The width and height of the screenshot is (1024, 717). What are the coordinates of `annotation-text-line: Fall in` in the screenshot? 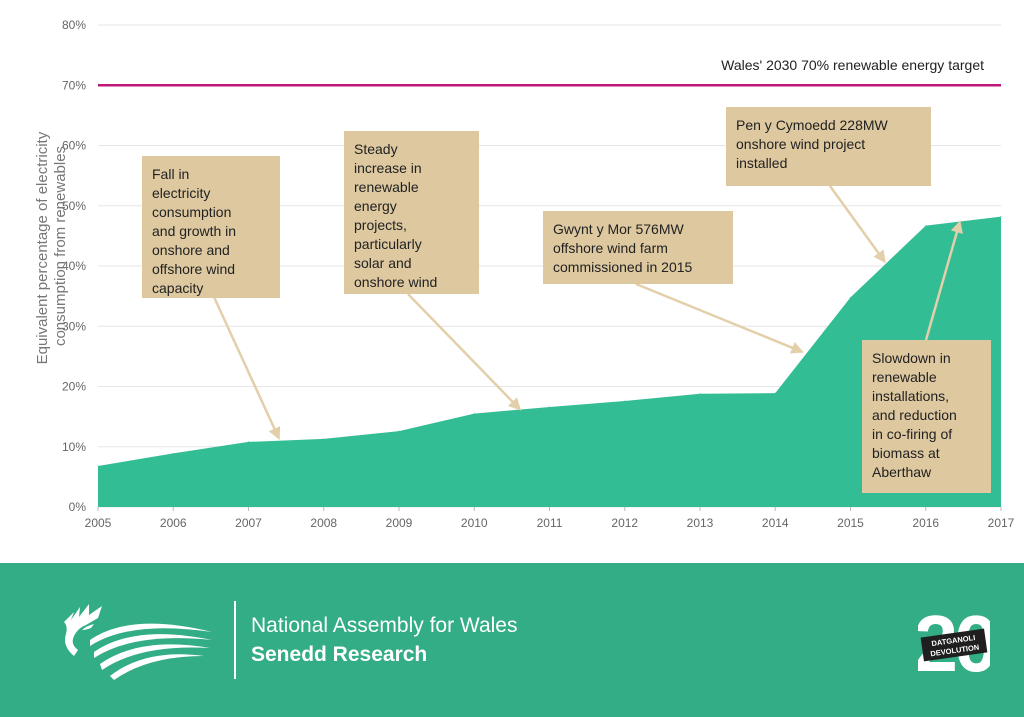 It's located at (171, 174).